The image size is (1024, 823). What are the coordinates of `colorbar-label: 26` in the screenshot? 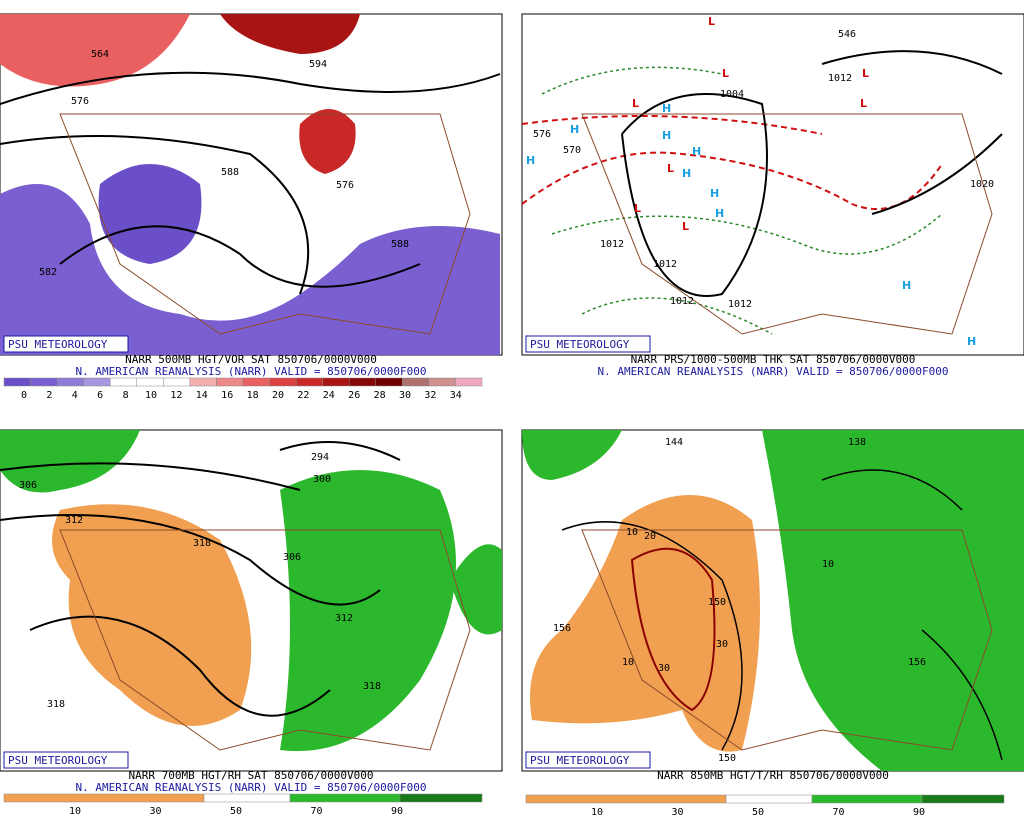 It's located at (354, 395).